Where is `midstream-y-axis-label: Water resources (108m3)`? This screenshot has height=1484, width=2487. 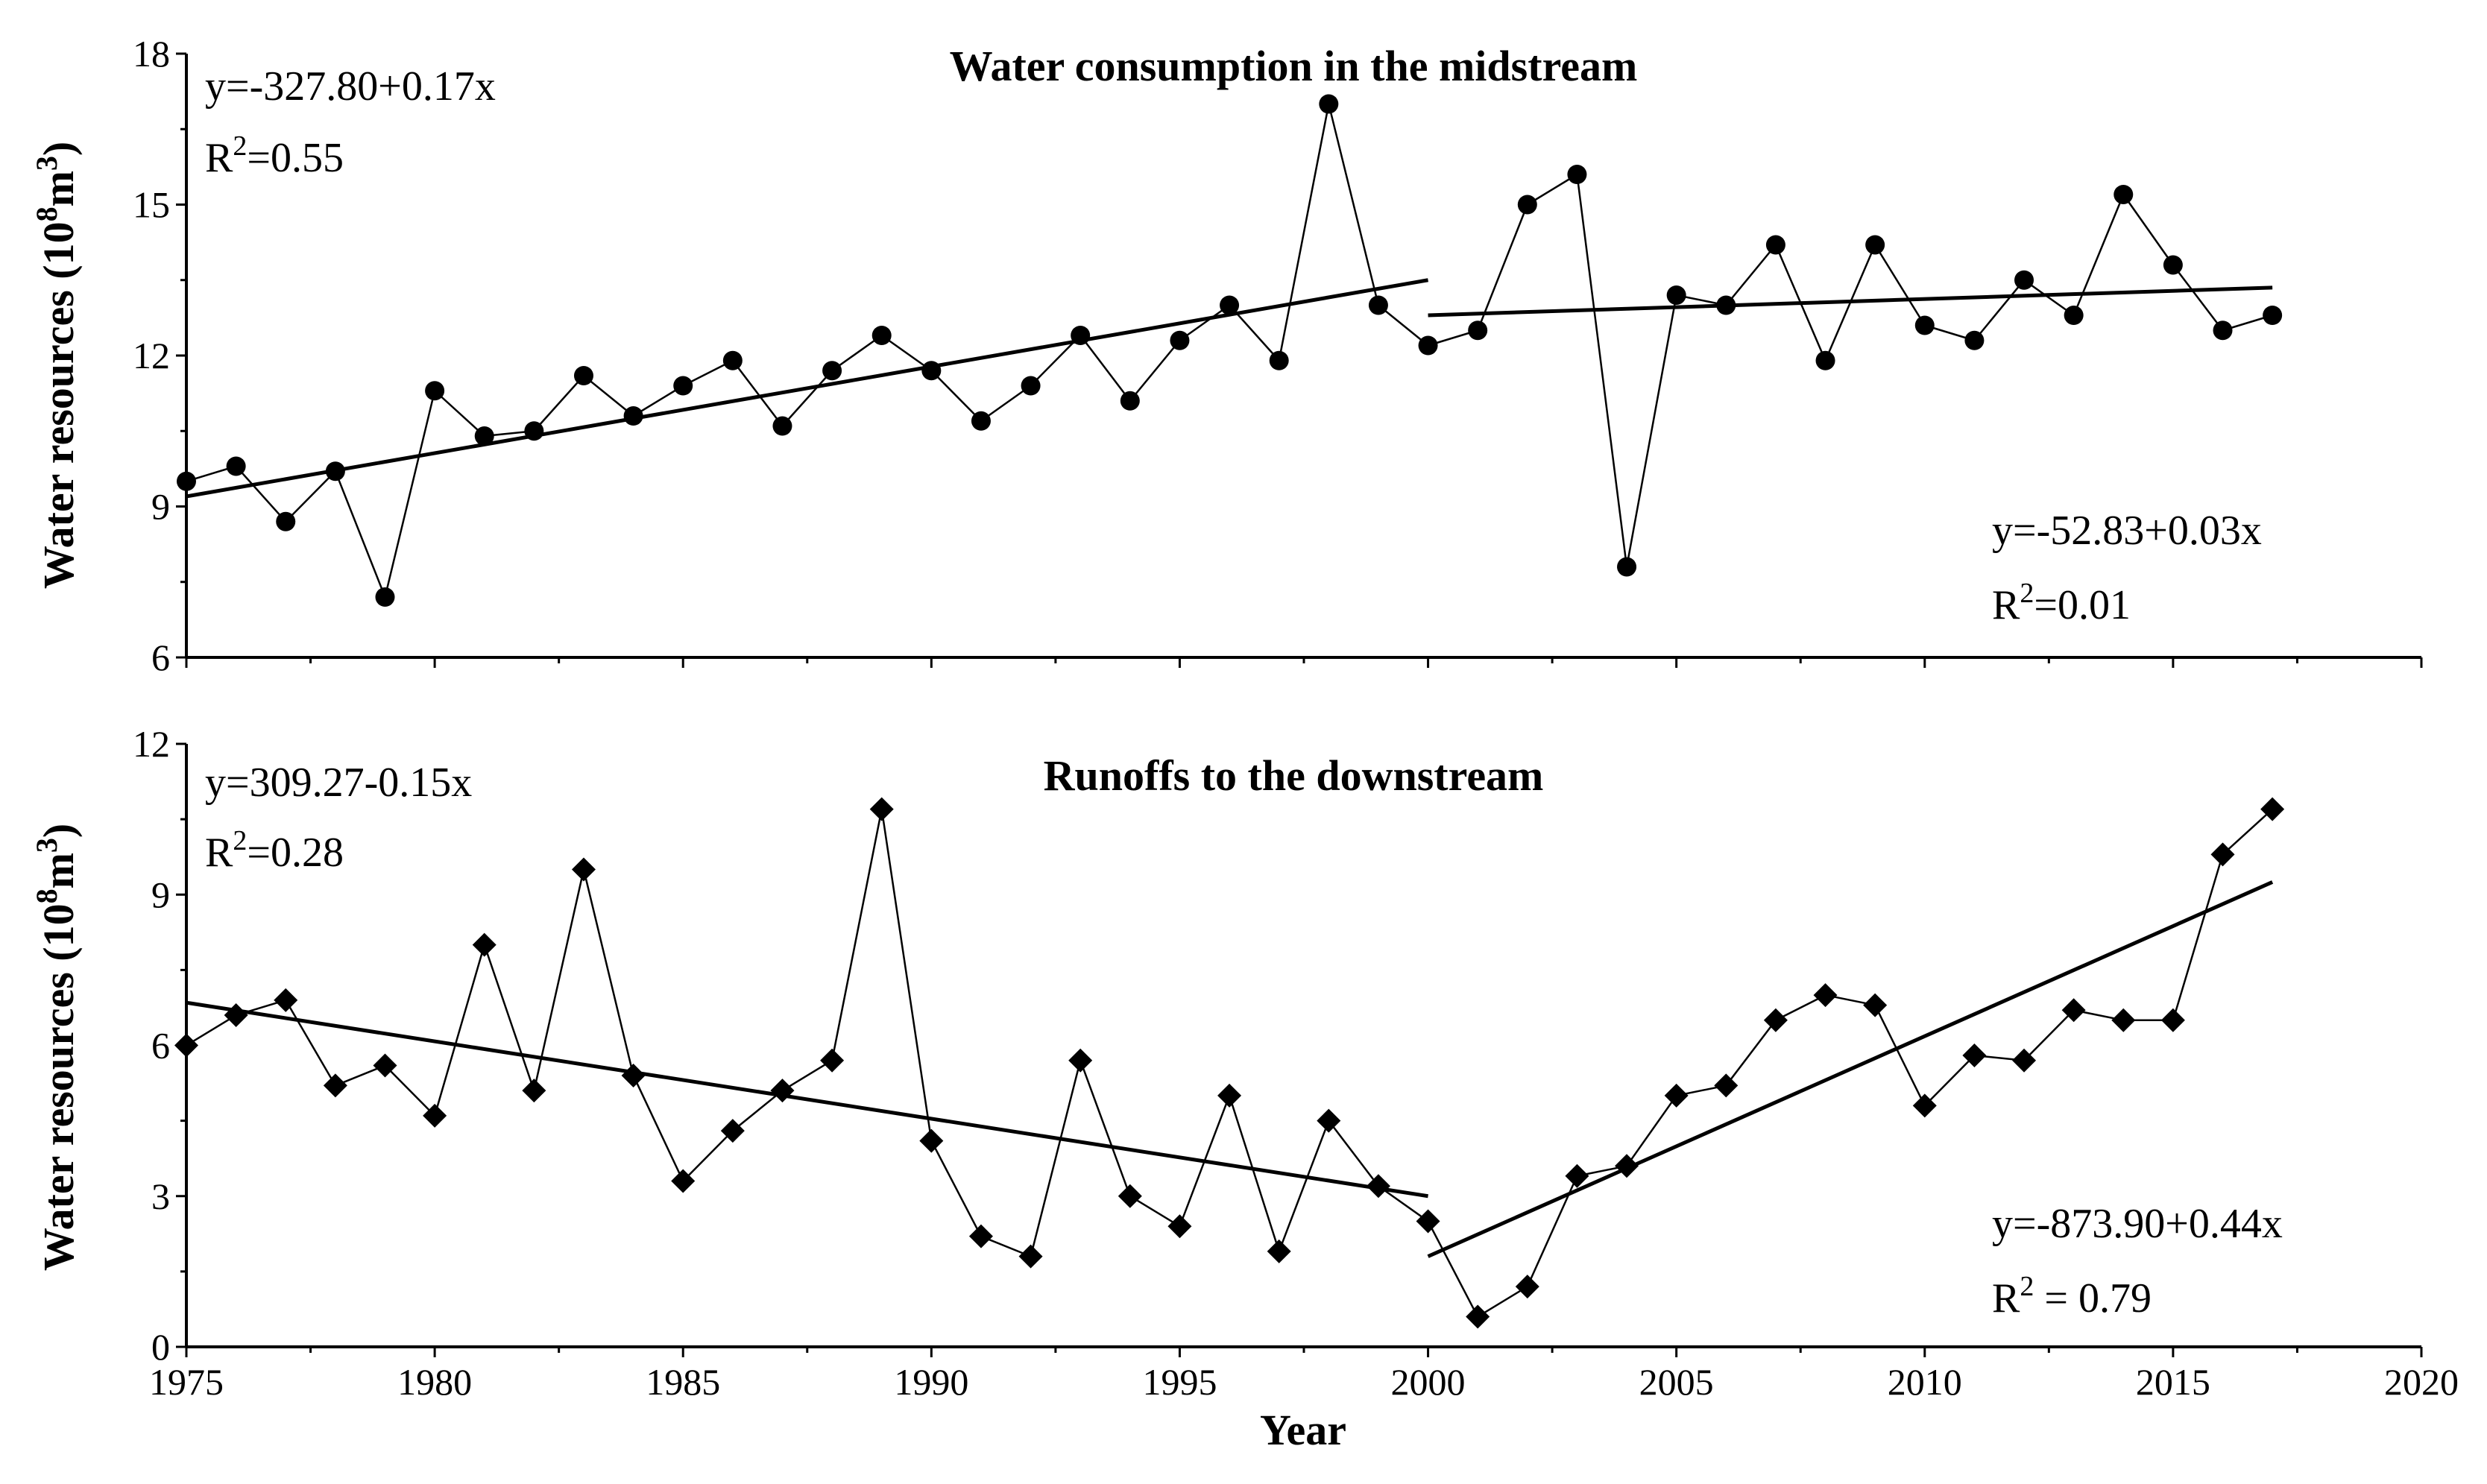
midstream-y-axis-label: Water resources (108m3) is located at coordinates (56, 366).